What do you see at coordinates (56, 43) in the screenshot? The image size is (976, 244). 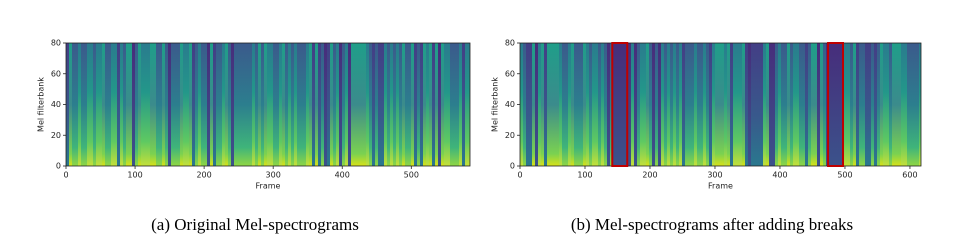 I see `y-tick-label: 80` at bounding box center [56, 43].